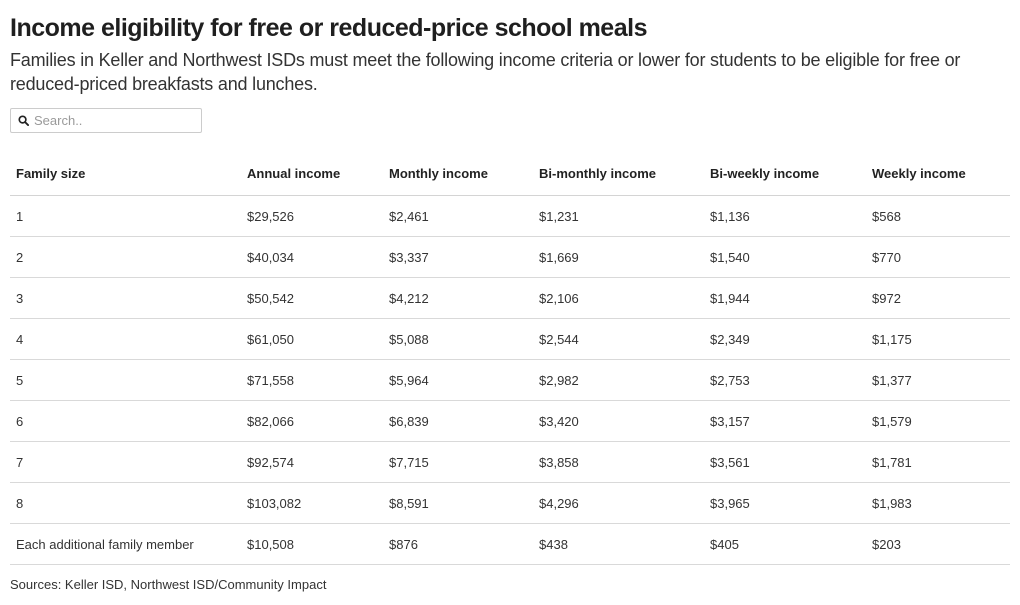  What do you see at coordinates (938, 462) in the screenshot?
I see `table-cell: $1,781` at bounding box center [938, 462].